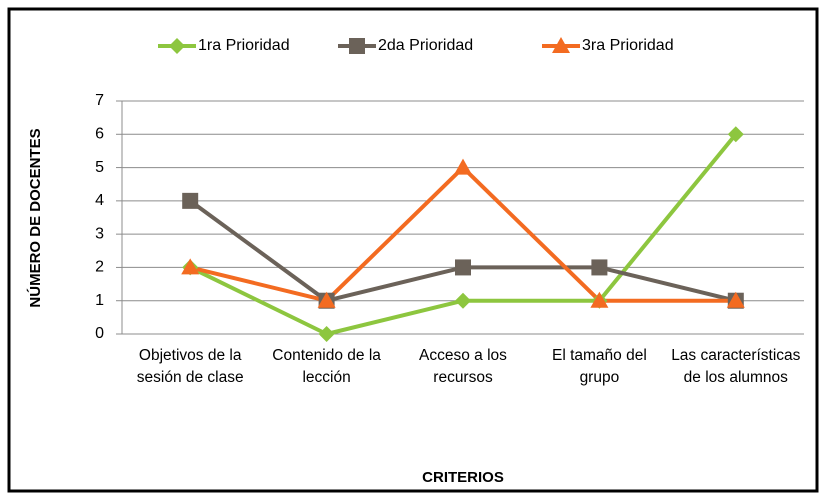  What do you see at coordinates (99, 233) in the screenshot?
I see `y-tick-label: 3` at bounding box center [99, 233].